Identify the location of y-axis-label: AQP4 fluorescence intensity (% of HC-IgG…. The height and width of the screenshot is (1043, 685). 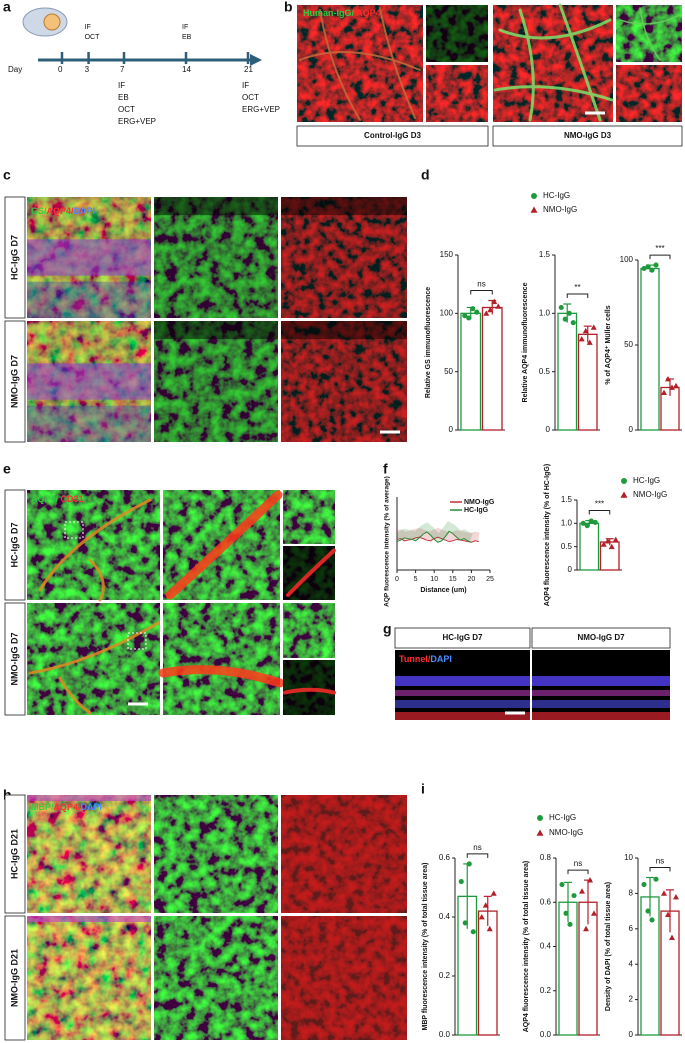
(547, 535).